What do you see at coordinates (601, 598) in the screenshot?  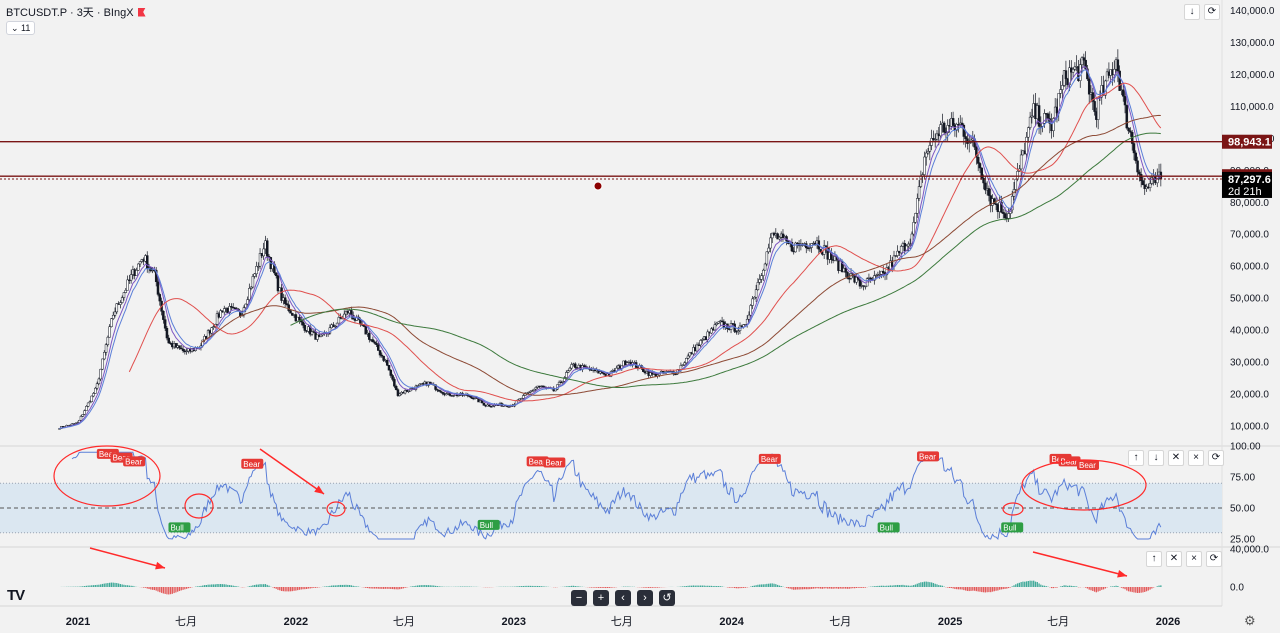 I see `zoom-in-icon: +` at bounding box center [601, 598].